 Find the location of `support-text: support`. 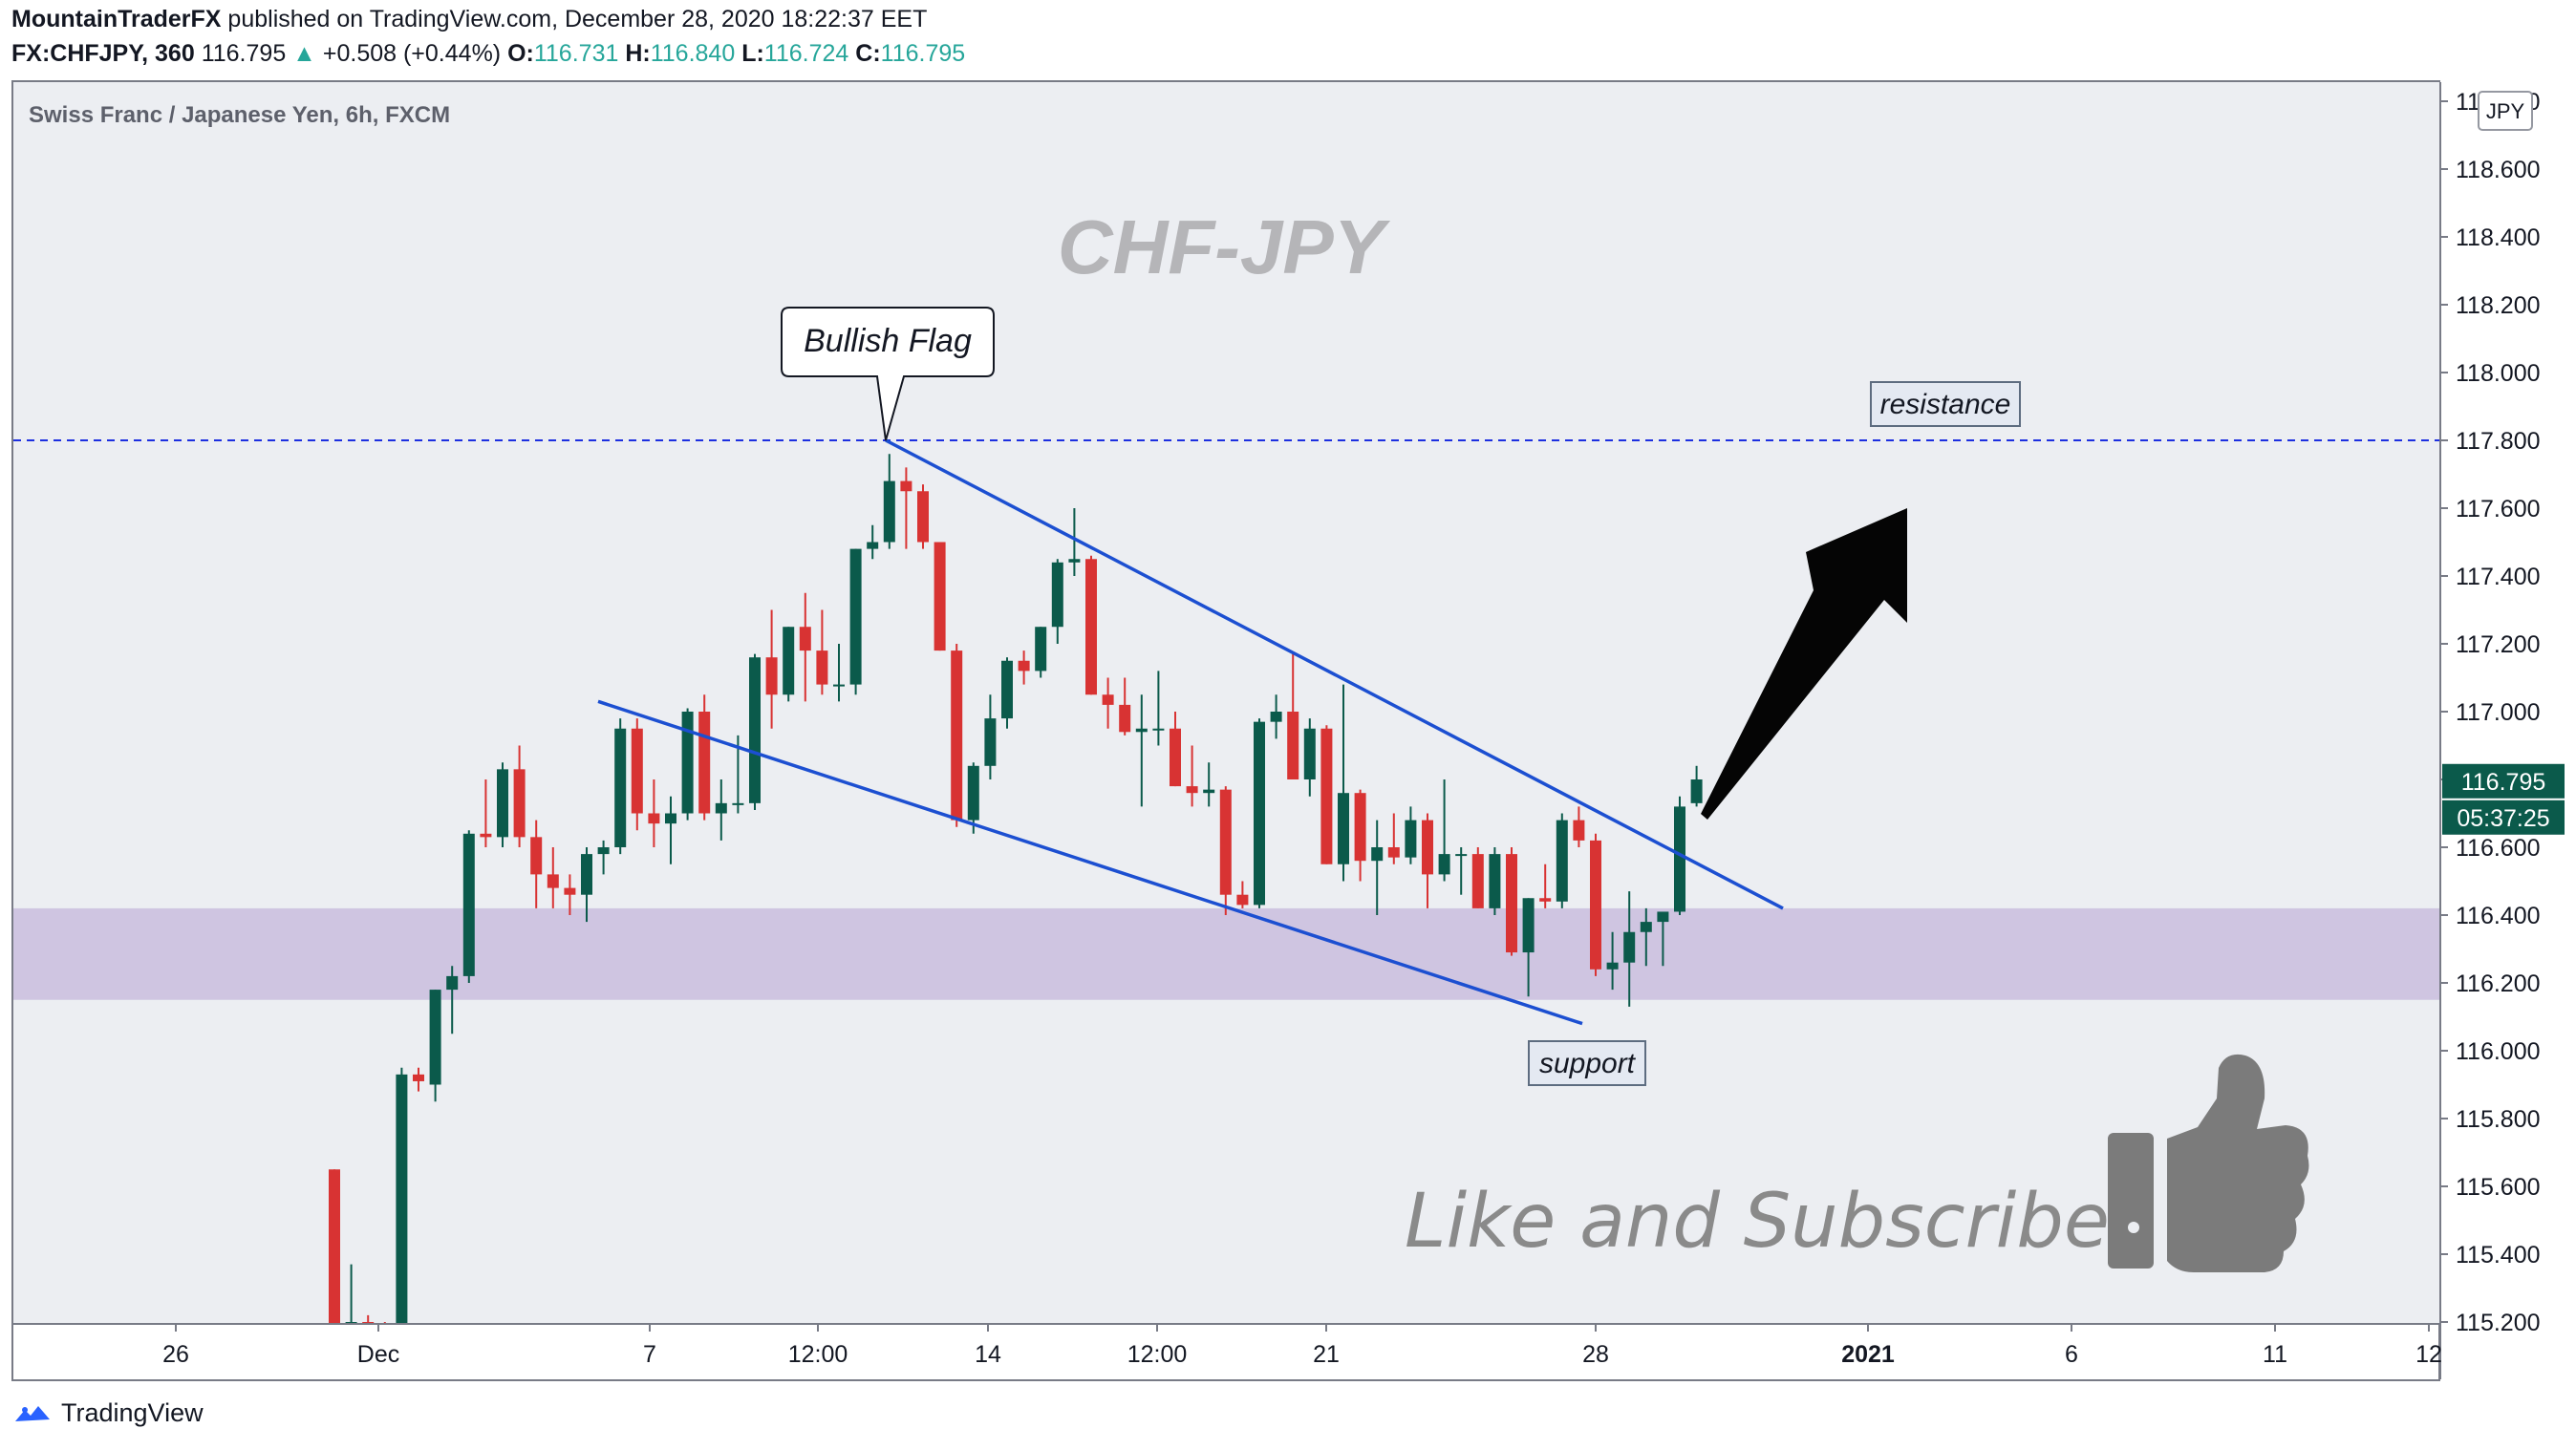

support-text: support is located at coordinates (1588, 1063).